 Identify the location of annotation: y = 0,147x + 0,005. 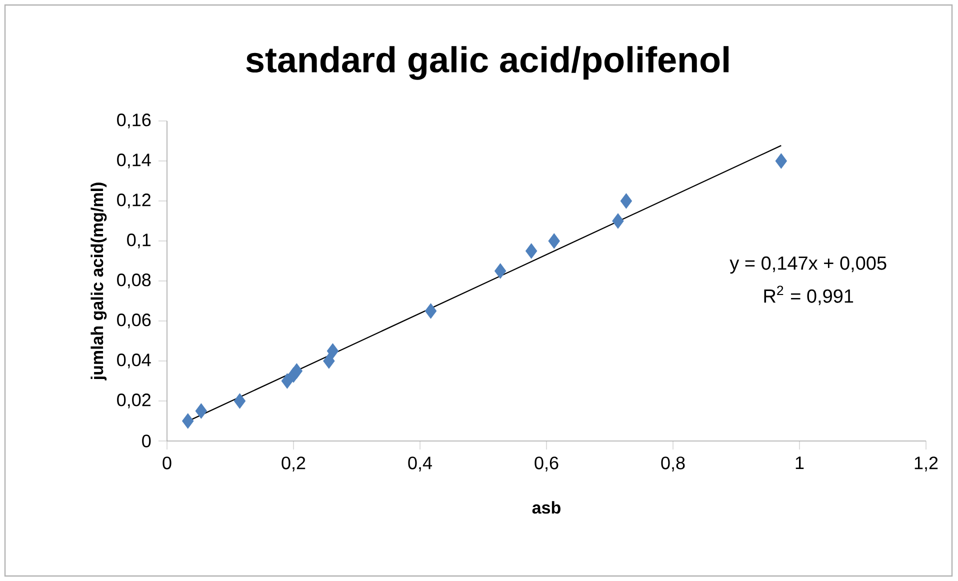
(808, 265).